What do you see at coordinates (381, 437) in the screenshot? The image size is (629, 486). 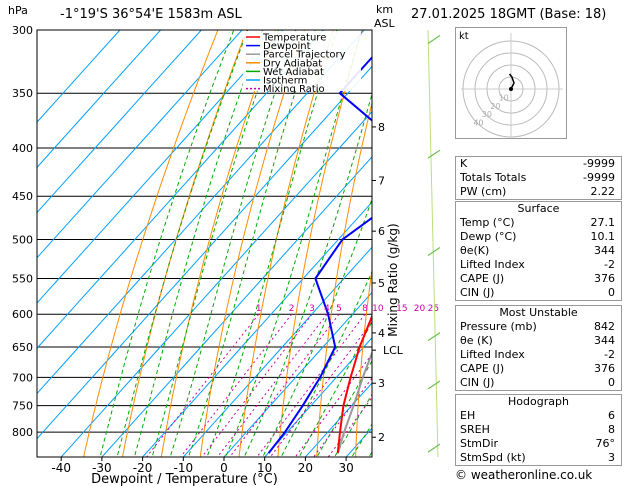 I see `altitude-tick-label: 2` at bounding box center [381, 437].